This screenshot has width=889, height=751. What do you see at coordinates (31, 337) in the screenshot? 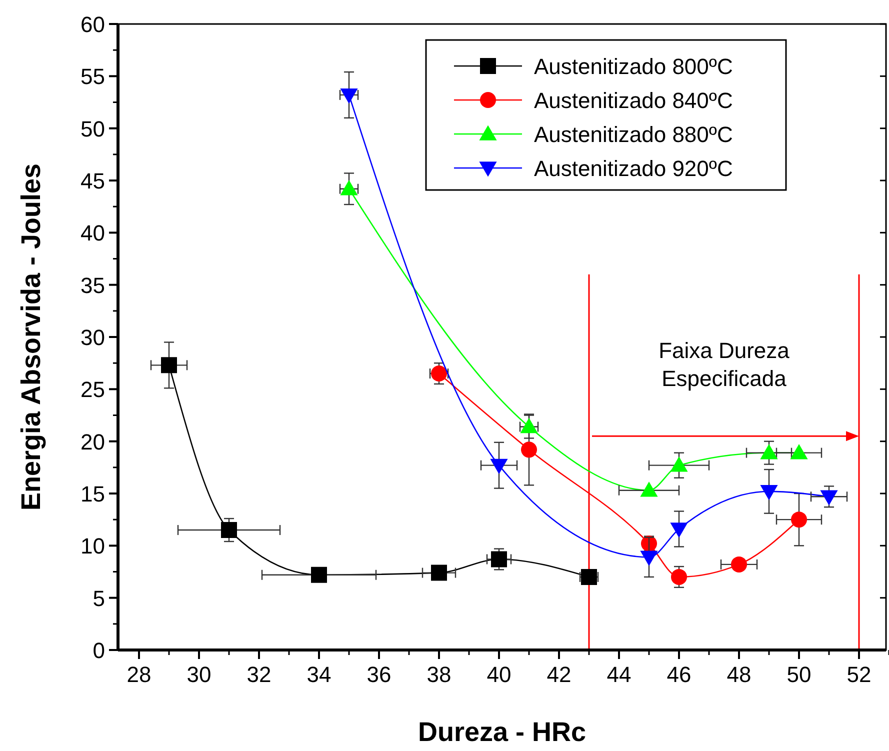
I see `y-axis-title: Energia Absorvida - Joules` at bounding box center [31, 337].